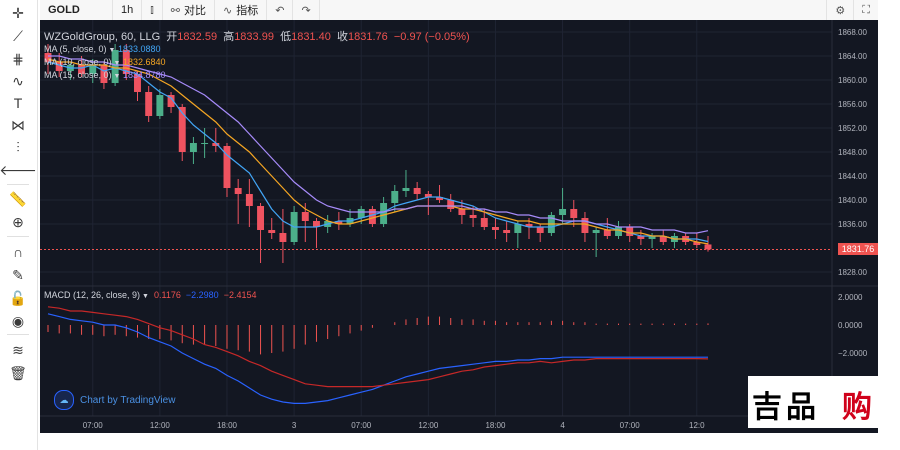 This screenshot has height=450, width=900. I want to click on trash-icon: 🗑, so click(18, 372).